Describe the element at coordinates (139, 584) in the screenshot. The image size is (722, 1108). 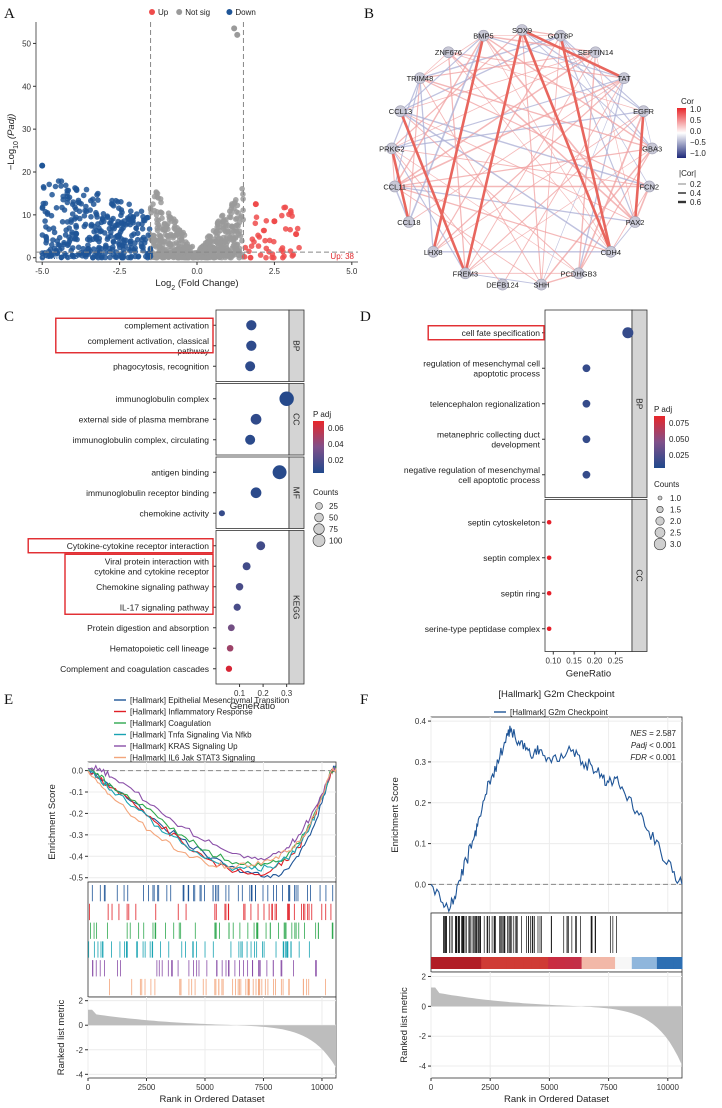
I see `highlight-box` at that location.